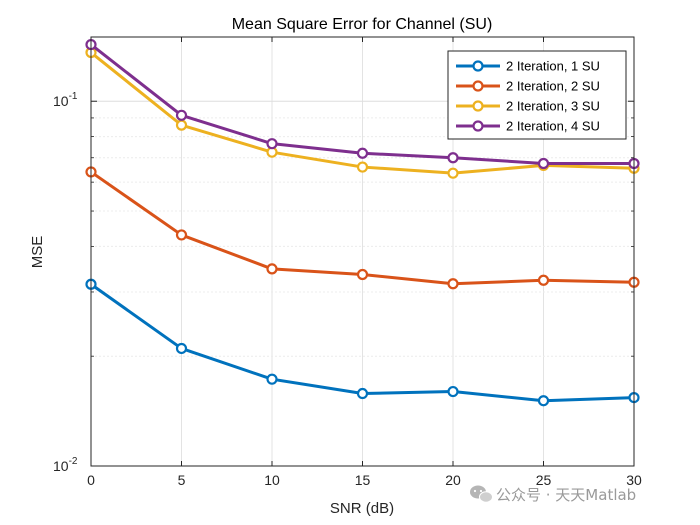 This screenshot has width=700, height=525. What do you see at coordinates (182, 480) in the screenshot?
I see `x-tick-label: 5` at bounding box center [182, 480].